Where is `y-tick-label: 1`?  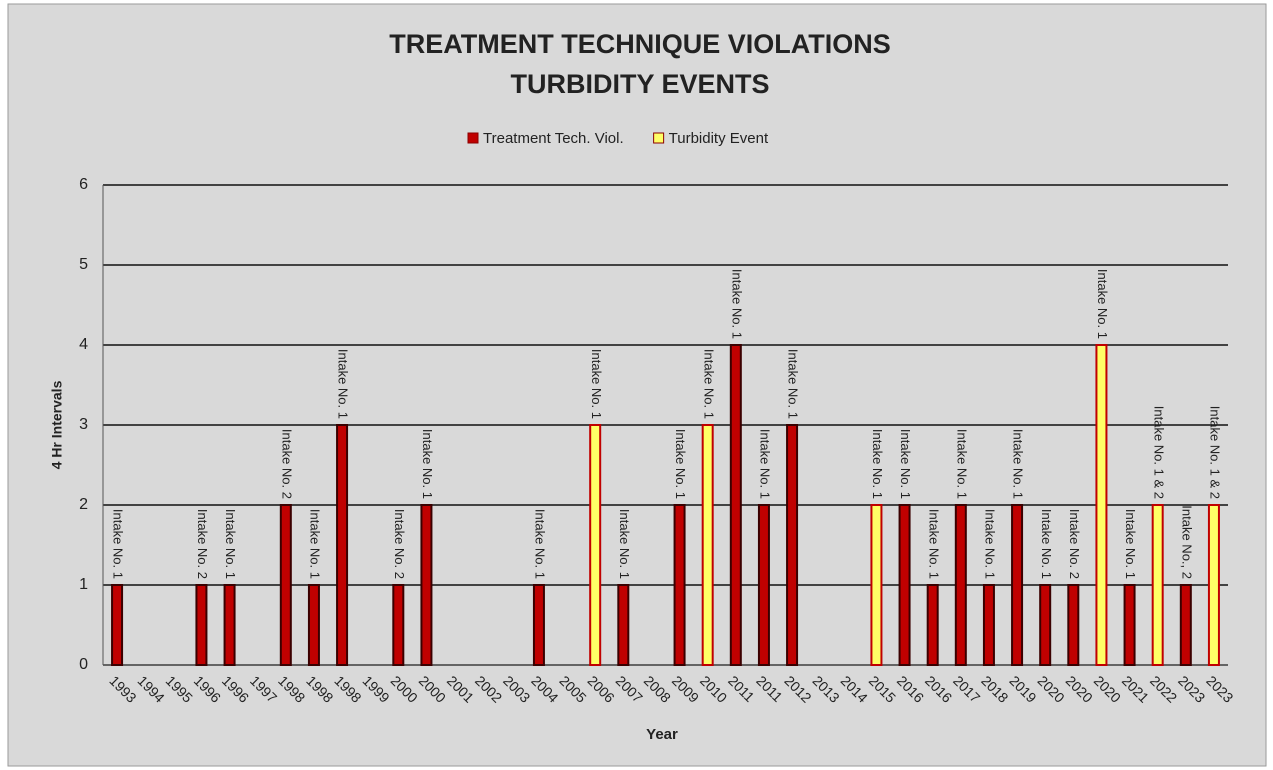
y-tick-label: 1 is located at coordinates (83, 584).